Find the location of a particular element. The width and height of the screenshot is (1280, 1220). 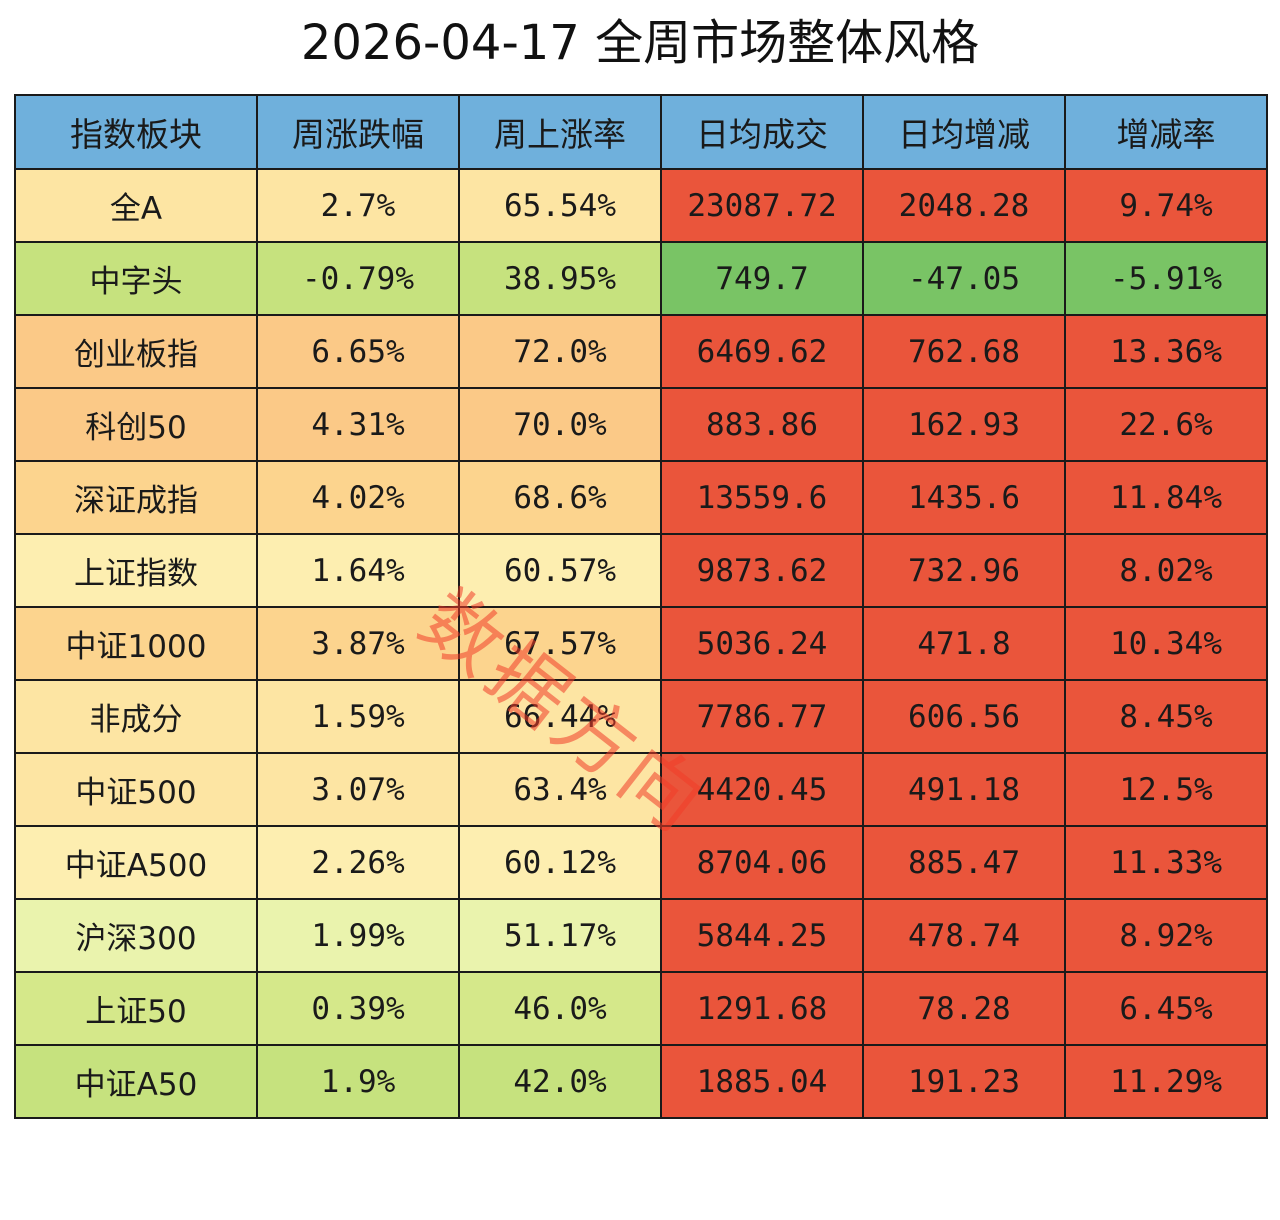

table-row: 深证成指 4.02% 68.6% 13559.6 1435.6 11.84% is located at coordinates (641, 497).